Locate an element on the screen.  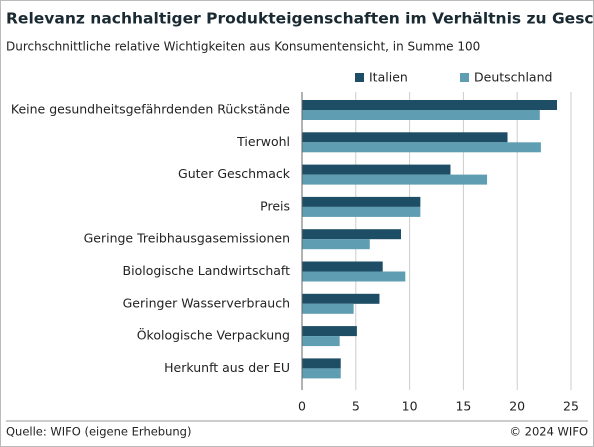
legend-label: Italien is located at coordinates (388, 77).